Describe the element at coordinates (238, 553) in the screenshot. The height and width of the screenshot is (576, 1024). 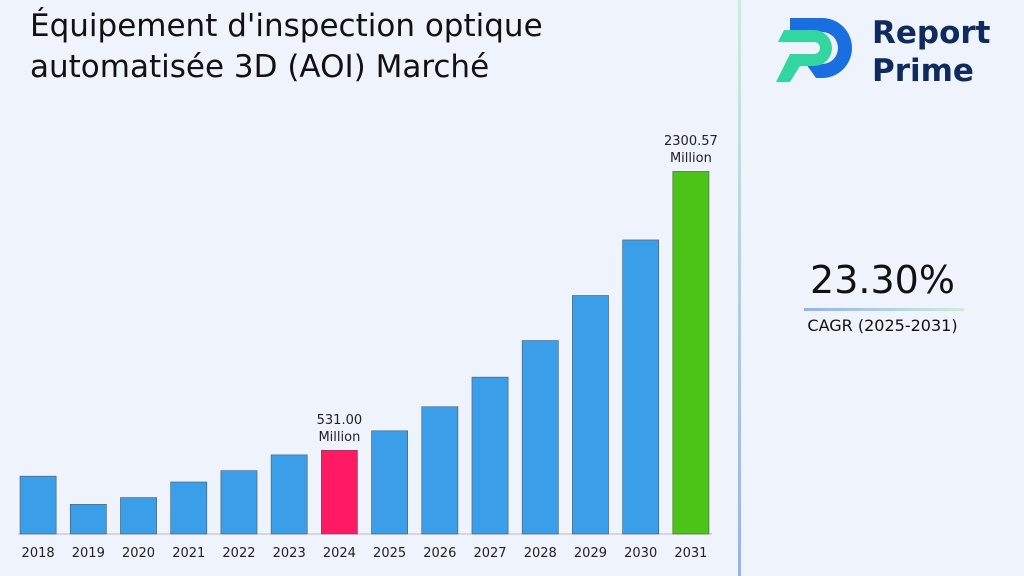
I see `x-tick-label: 2022` at that location.